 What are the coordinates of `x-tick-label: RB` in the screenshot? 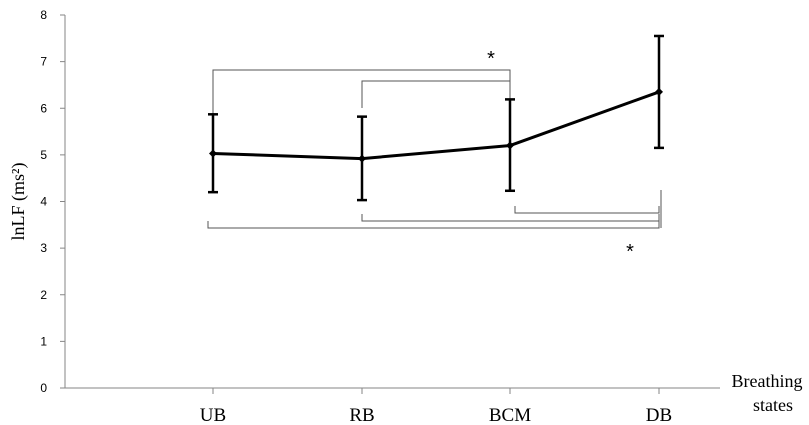 It's located at (361, 415).